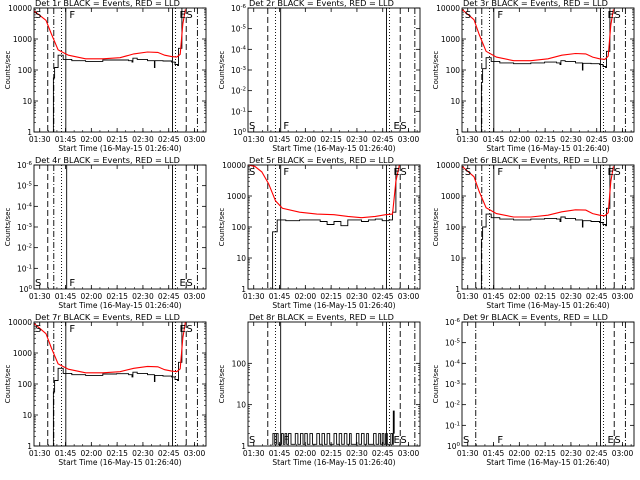  Describe the element at coordinates (107, 160) in the screenshot. I see `panel-title: Det 4r BLACK = Events, RED = LLD` at that location.